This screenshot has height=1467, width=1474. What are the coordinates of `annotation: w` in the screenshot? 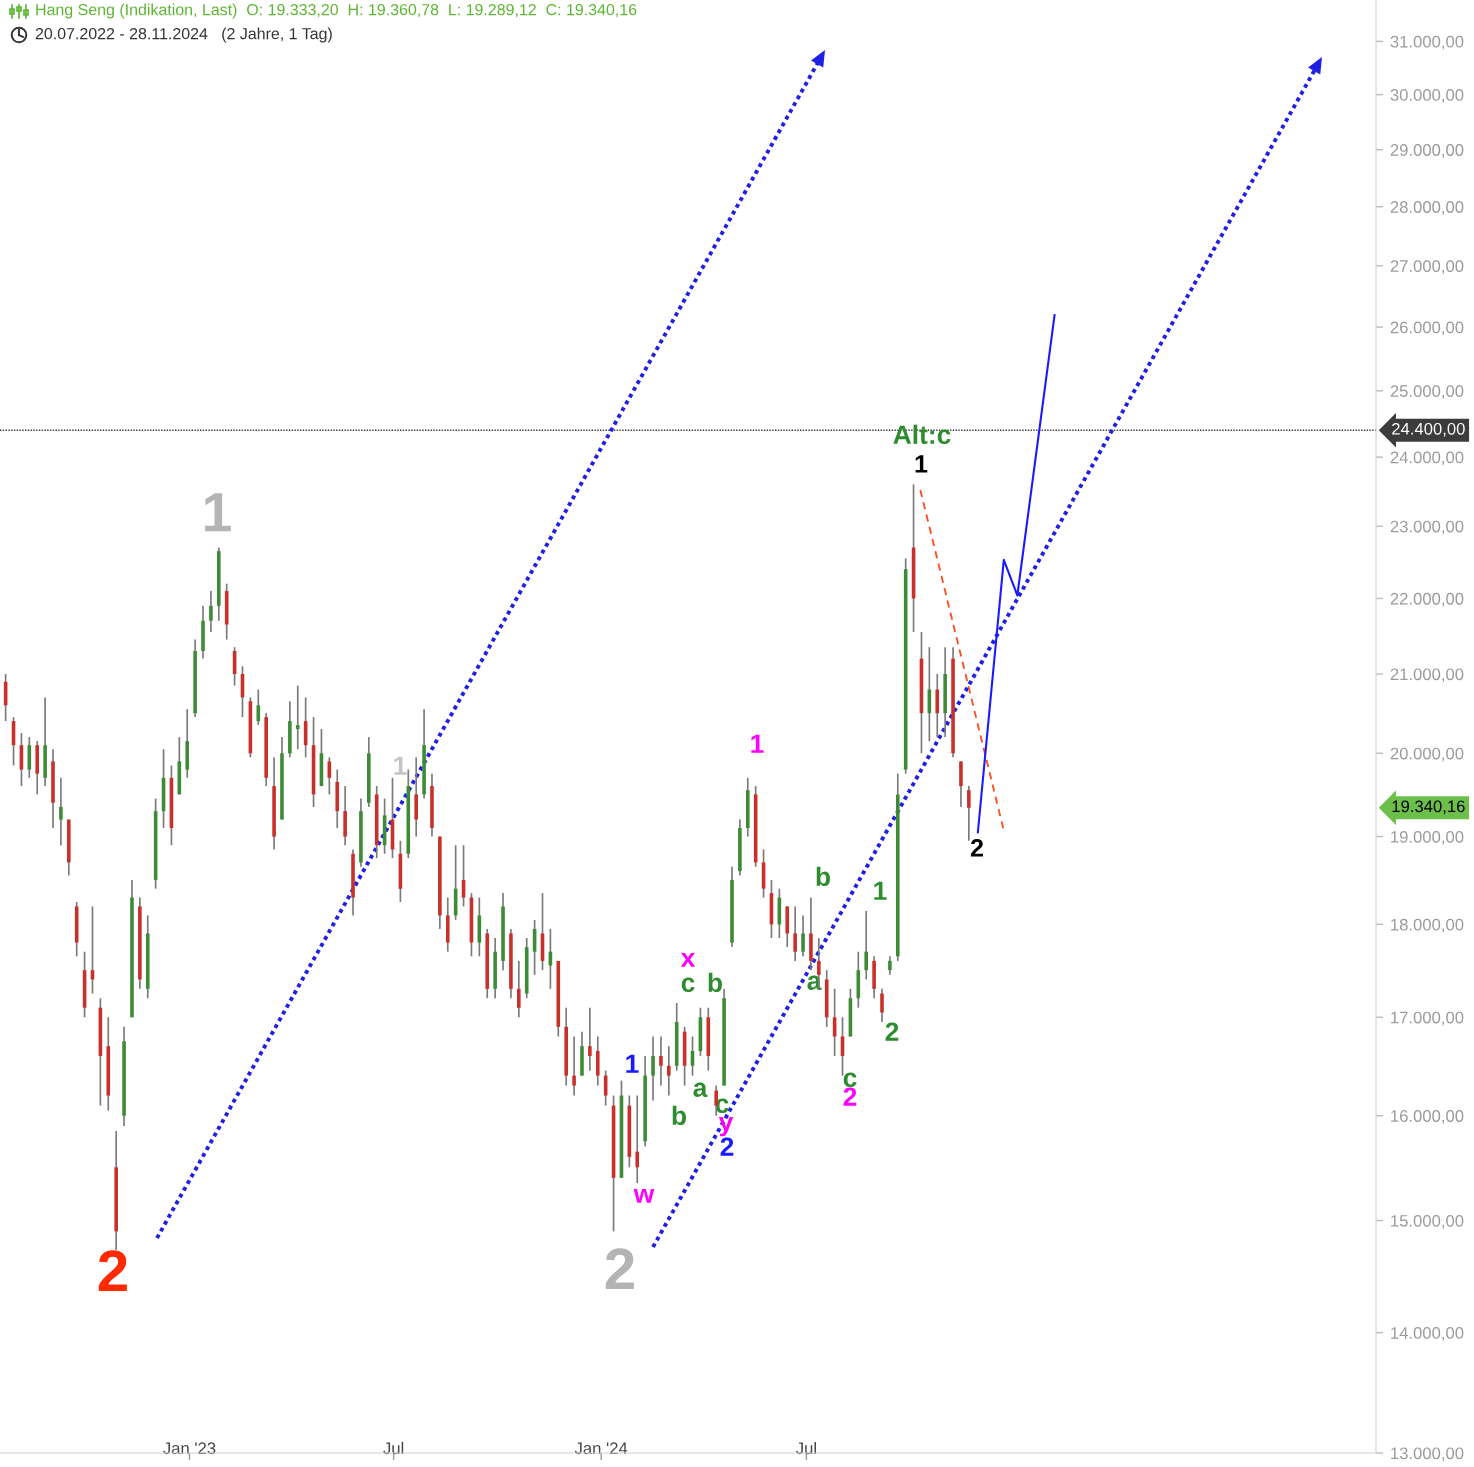 It's located at (644, 1195).